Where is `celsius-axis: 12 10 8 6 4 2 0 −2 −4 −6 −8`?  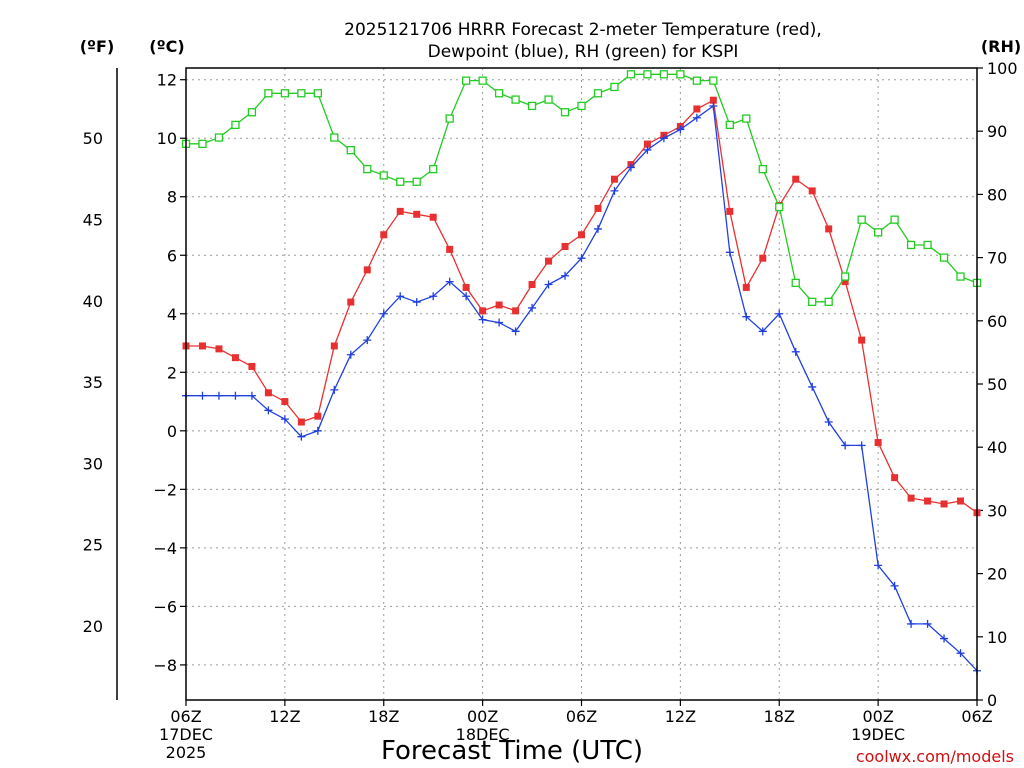
celsius-axis: 12 10 8 6 4 2 0 −2 −4 −6 −8 is located at coordinates (169, 373).